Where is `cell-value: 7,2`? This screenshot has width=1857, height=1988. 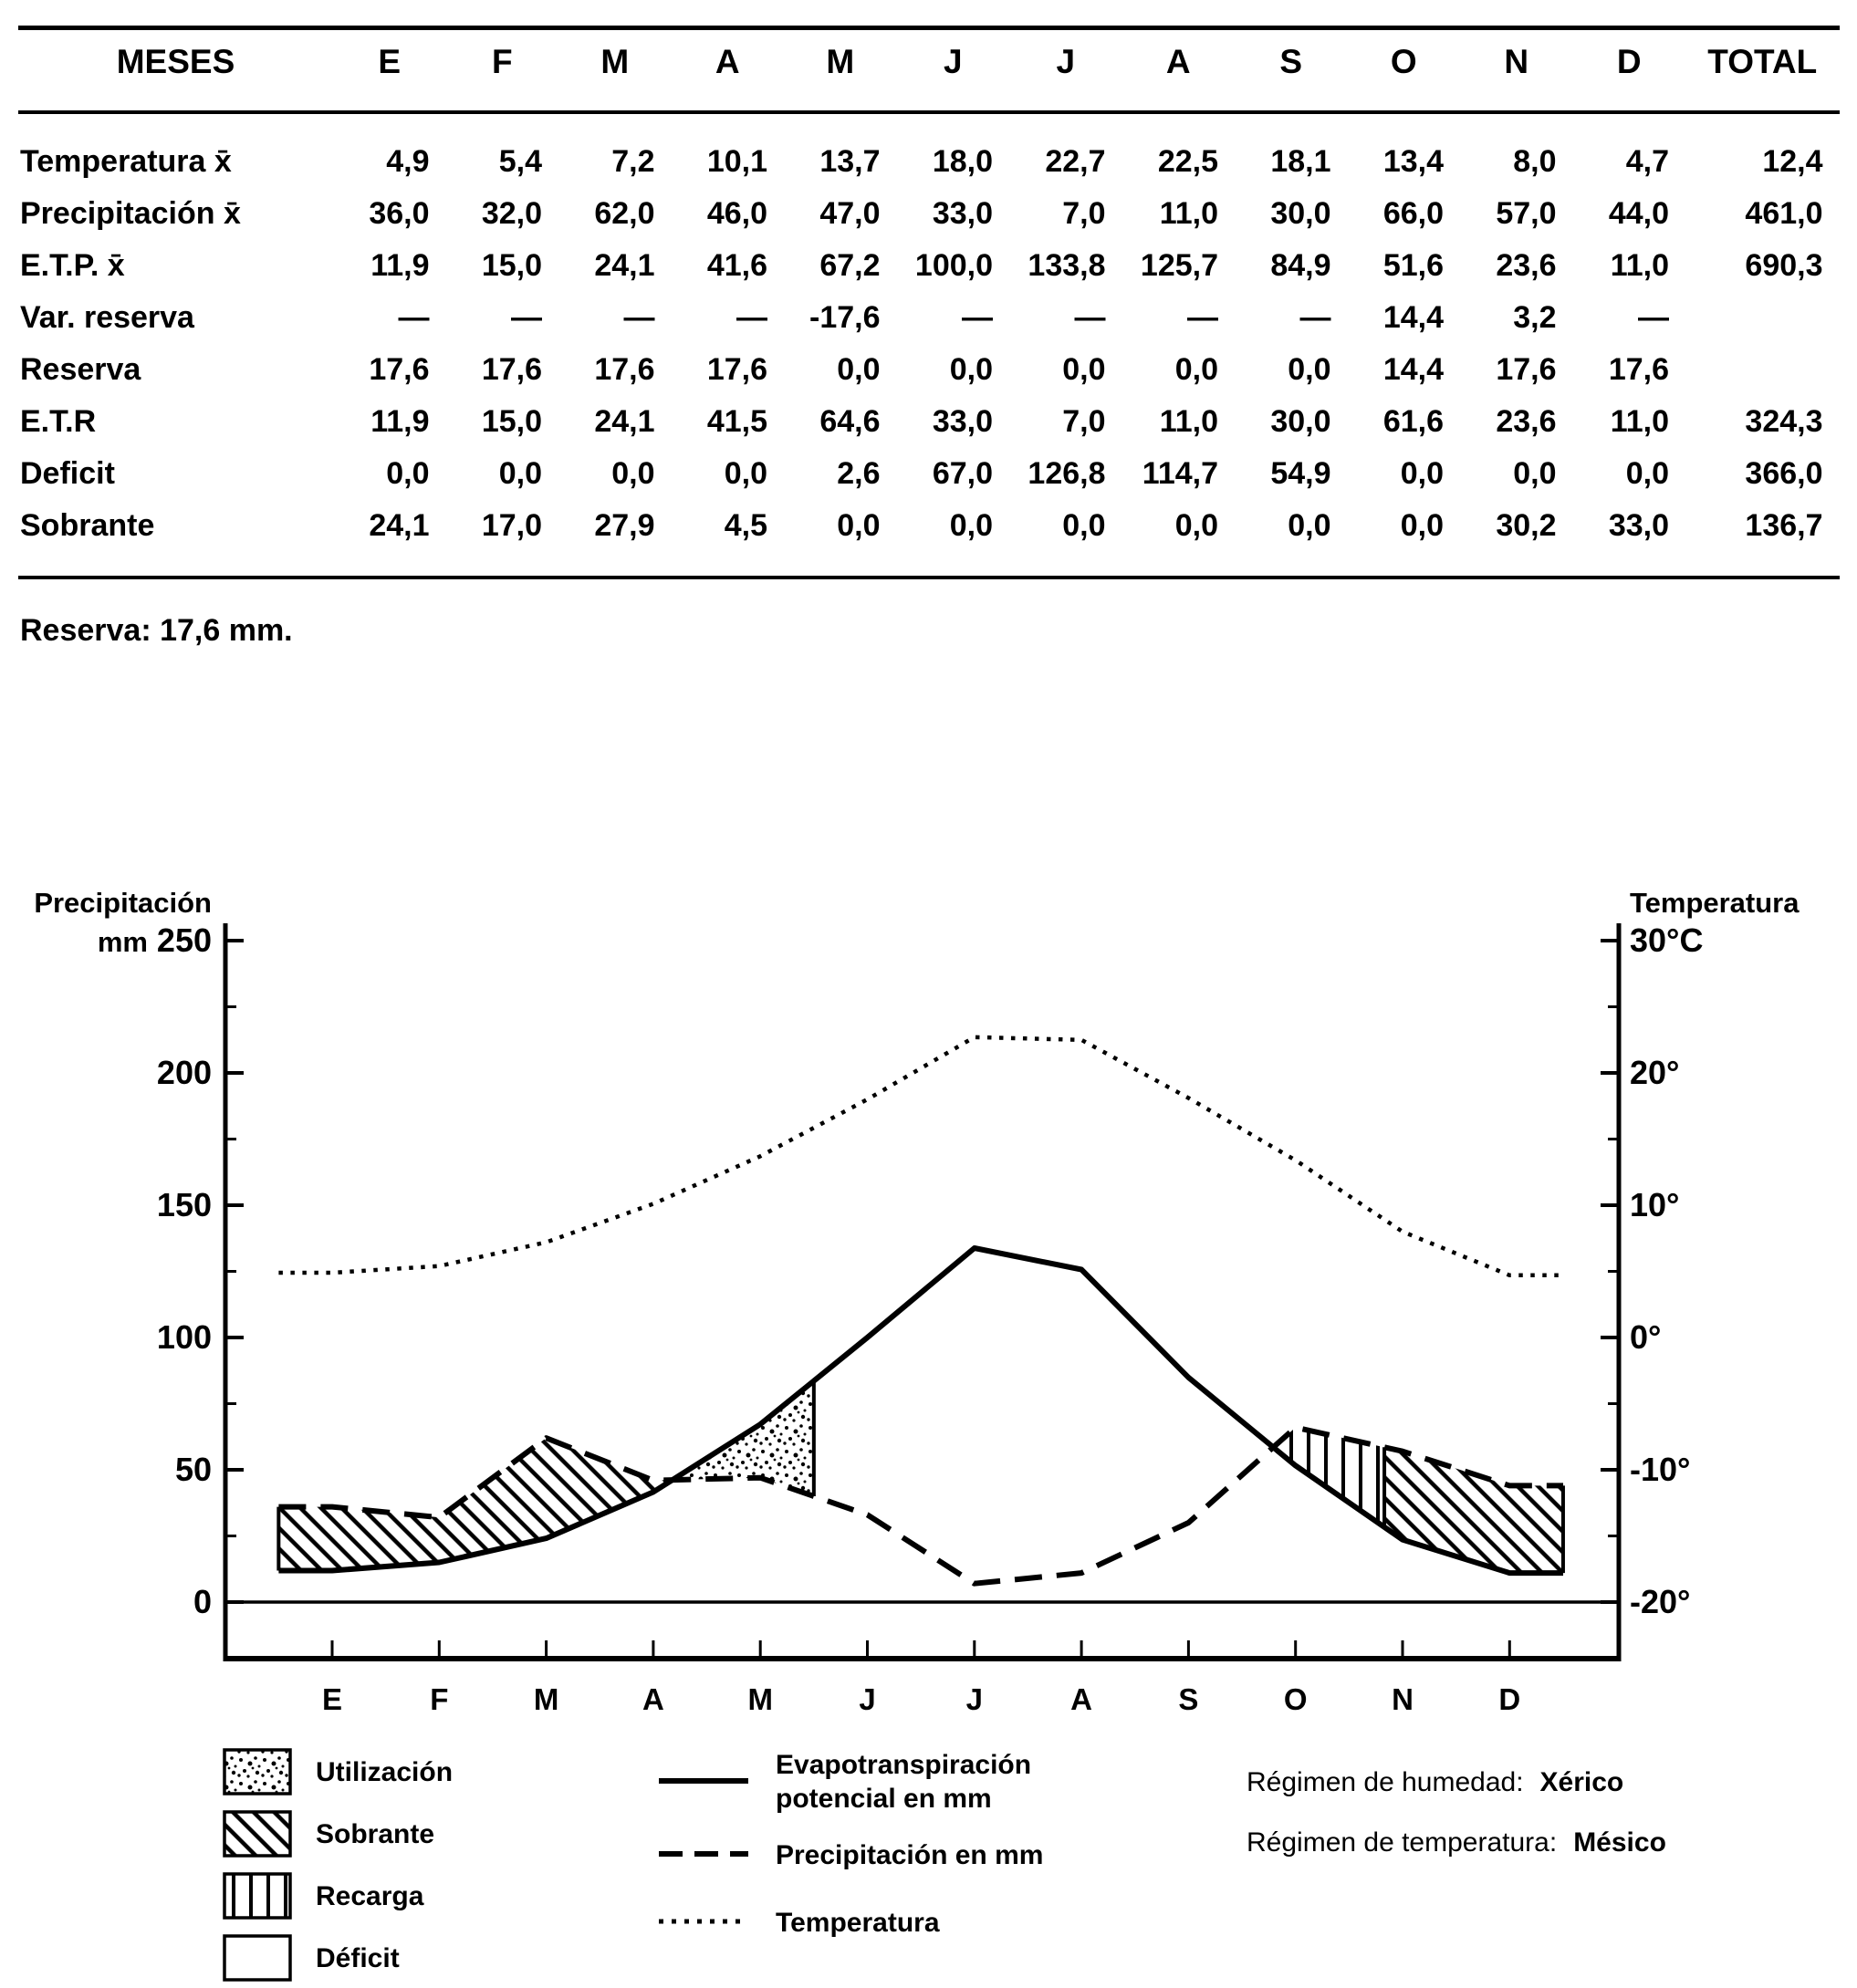
cell-value: 7,2 is located at coordinates (633, 161).